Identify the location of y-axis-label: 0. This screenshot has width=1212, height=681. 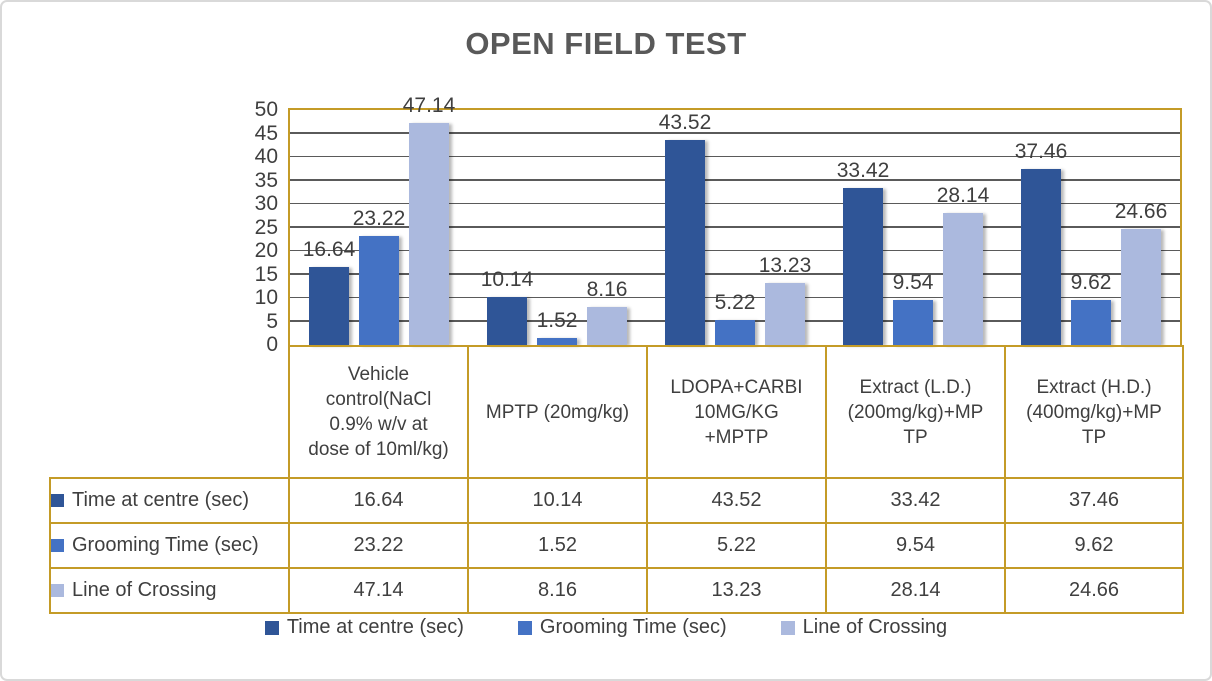
(272, 344).